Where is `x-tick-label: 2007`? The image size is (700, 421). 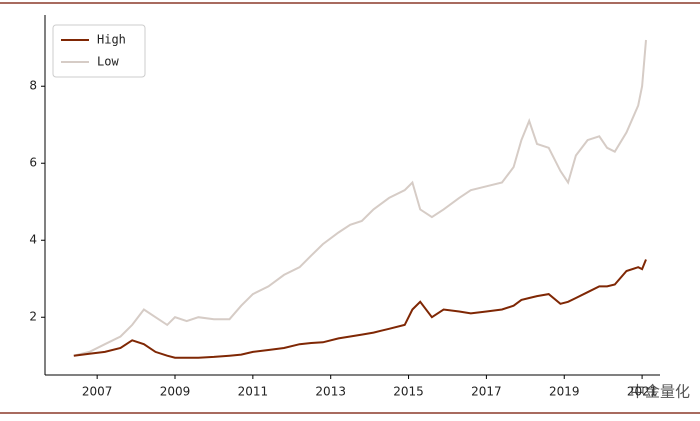
x-tick-label: 2007 is located at coordinates (97, 392).